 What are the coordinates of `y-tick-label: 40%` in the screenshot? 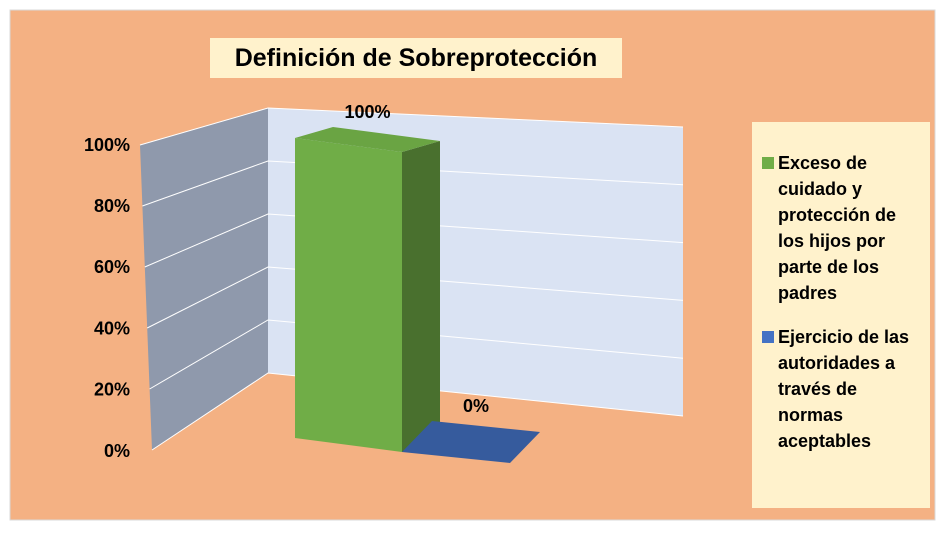 It's located at (112, 328).